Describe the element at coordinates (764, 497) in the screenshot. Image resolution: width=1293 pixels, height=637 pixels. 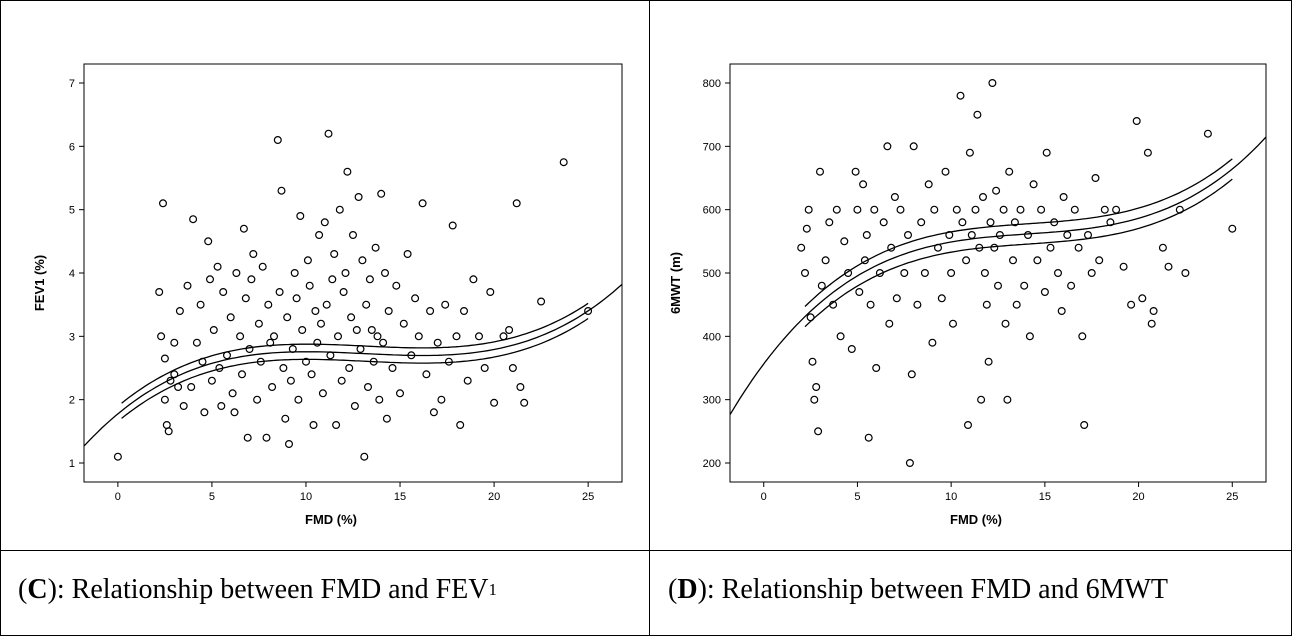
I see `x-tick-label: 0` at that location.